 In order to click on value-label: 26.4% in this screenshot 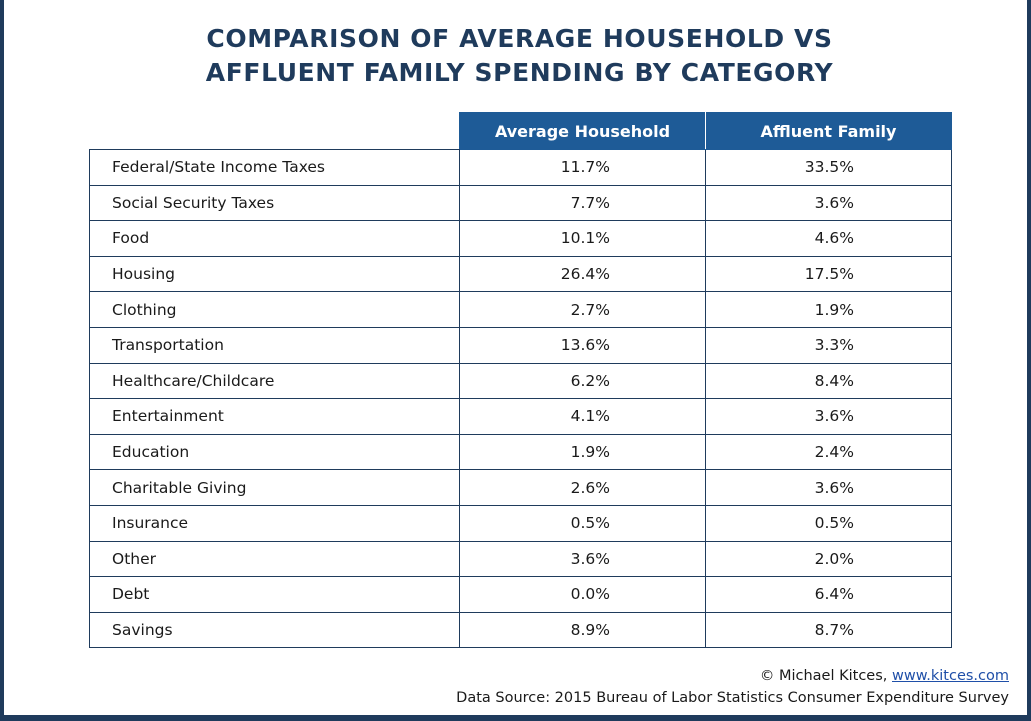, I will do `click(585, 274)`.